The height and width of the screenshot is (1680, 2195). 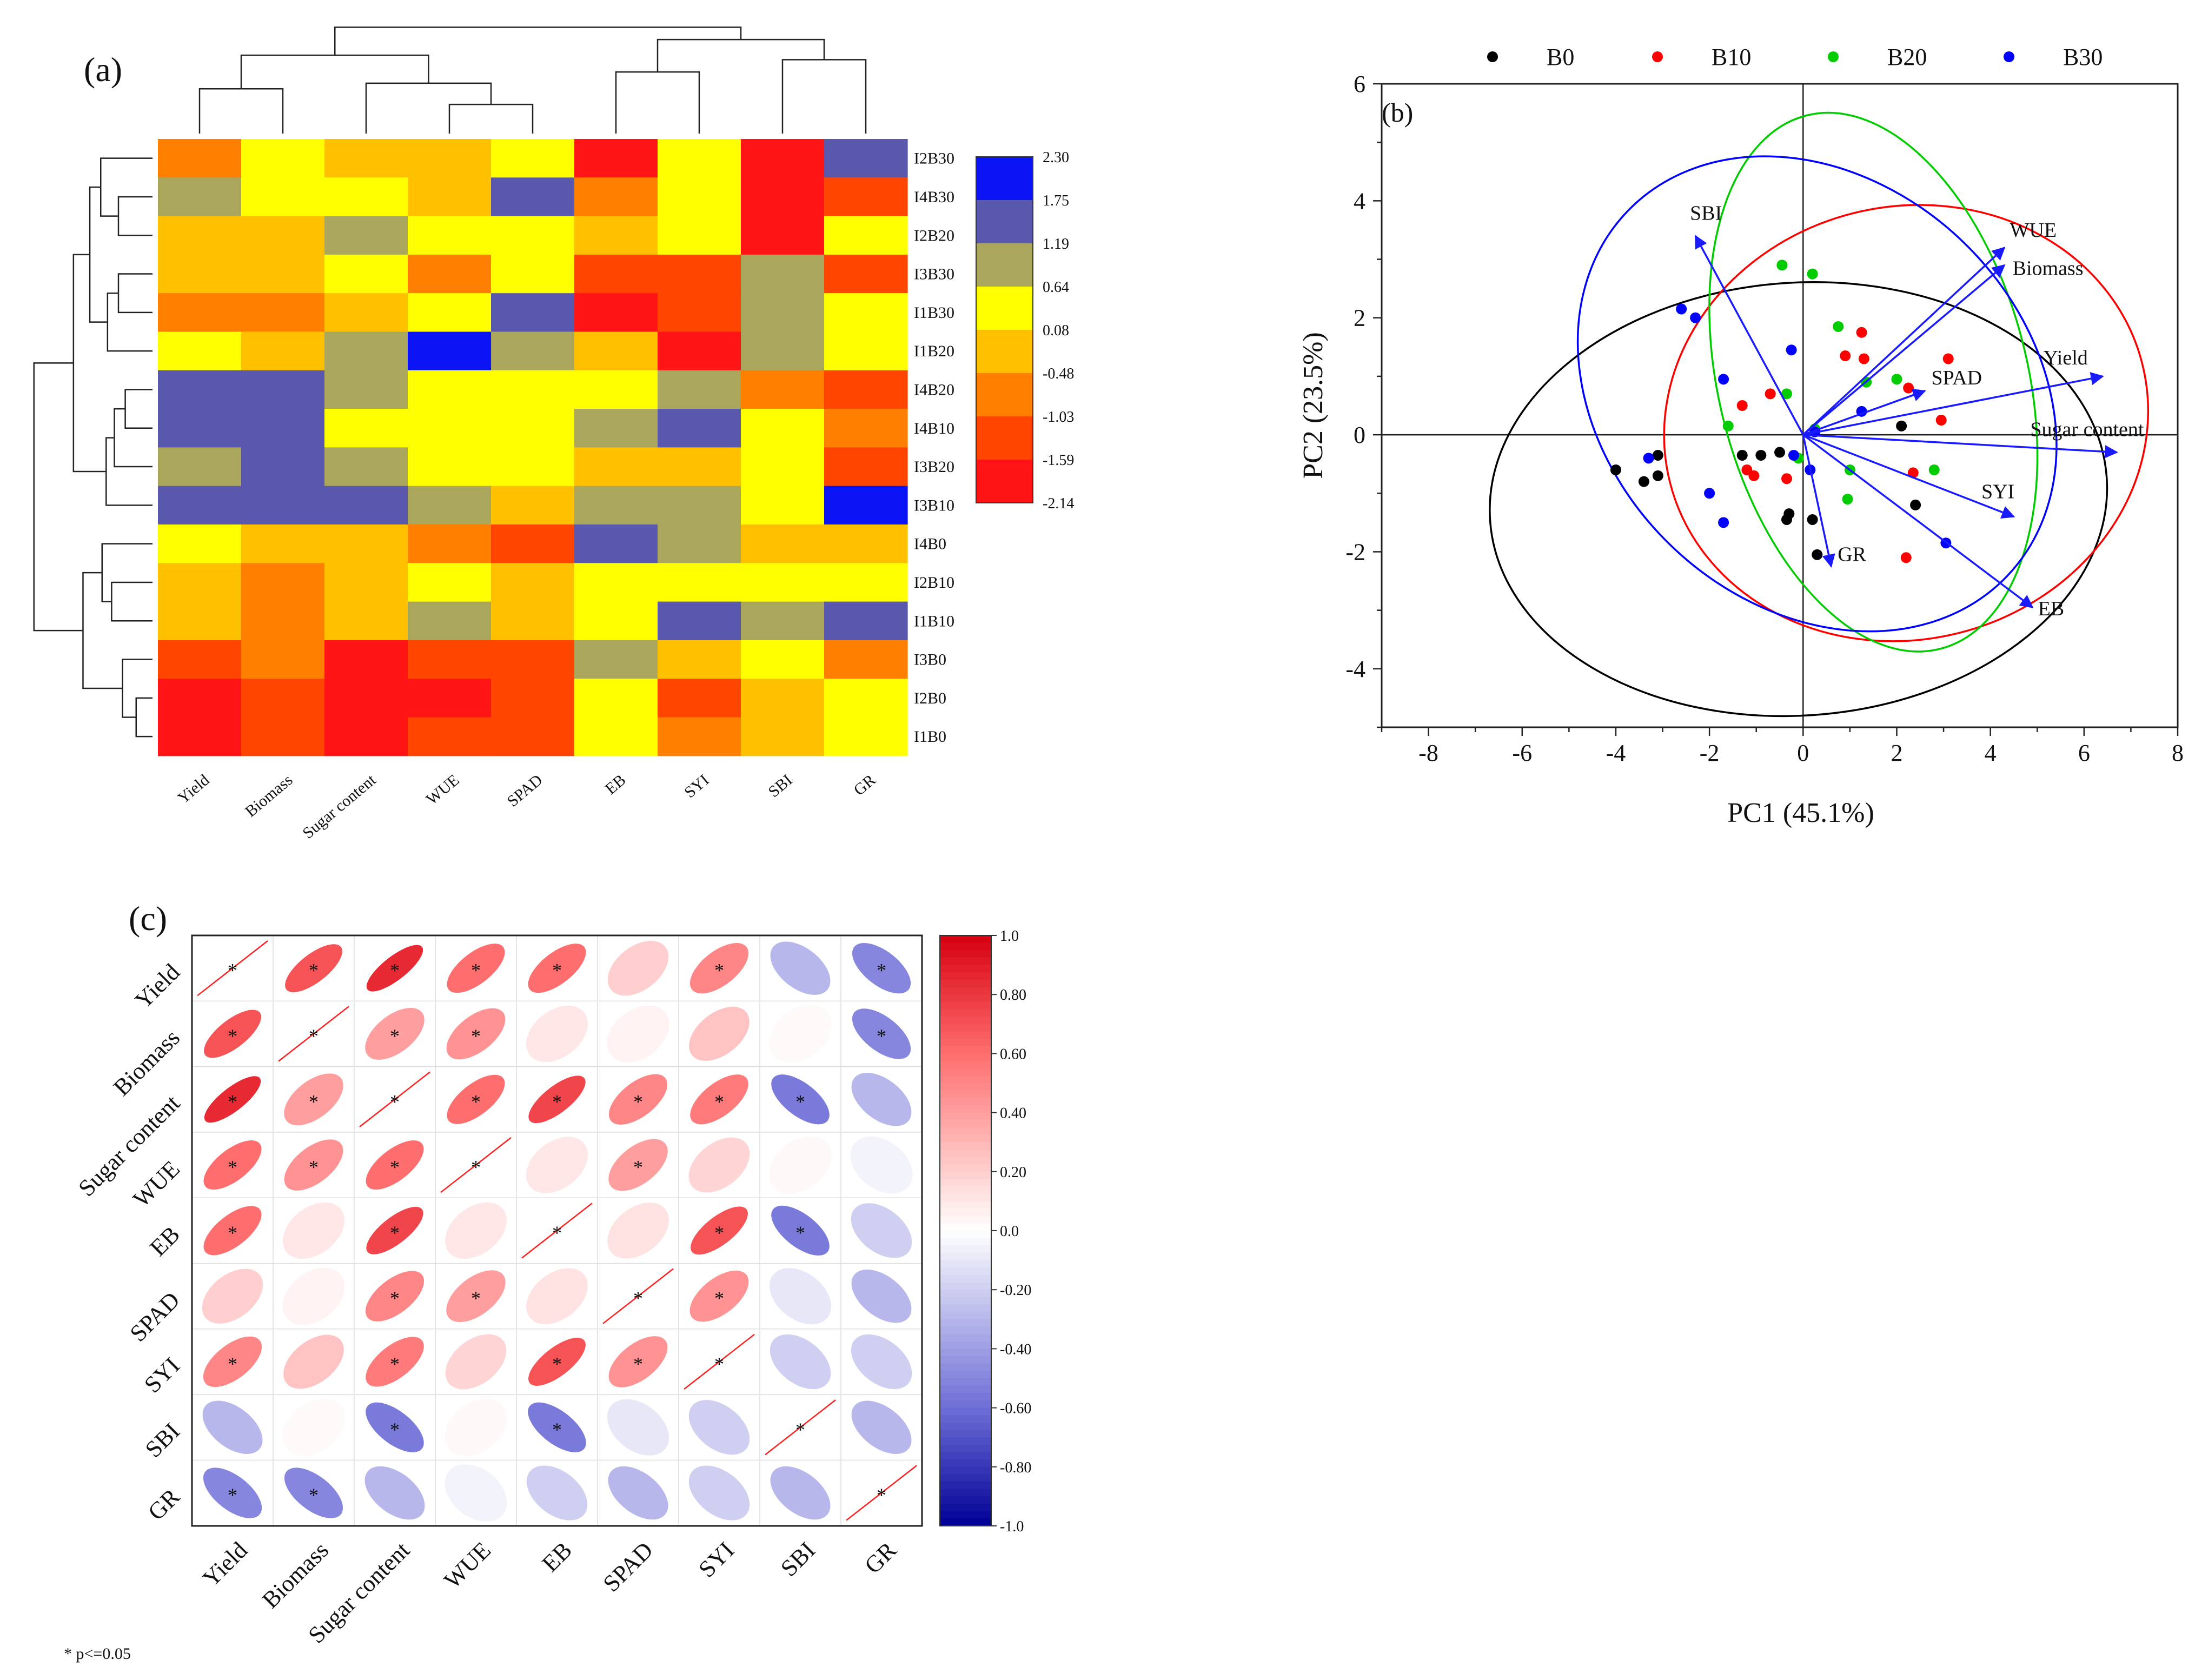 I want to click on panel-a-row-dendrogram, so click(x=93, y=447).